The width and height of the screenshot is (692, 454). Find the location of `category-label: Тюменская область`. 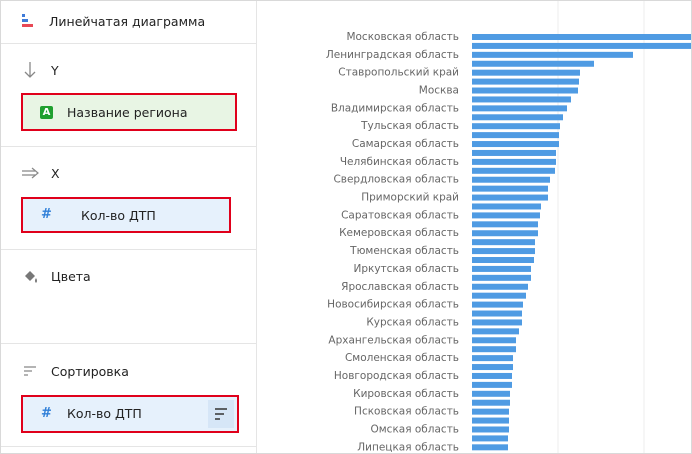

category-label: Тюменская область is located at coordinates (404, 251).